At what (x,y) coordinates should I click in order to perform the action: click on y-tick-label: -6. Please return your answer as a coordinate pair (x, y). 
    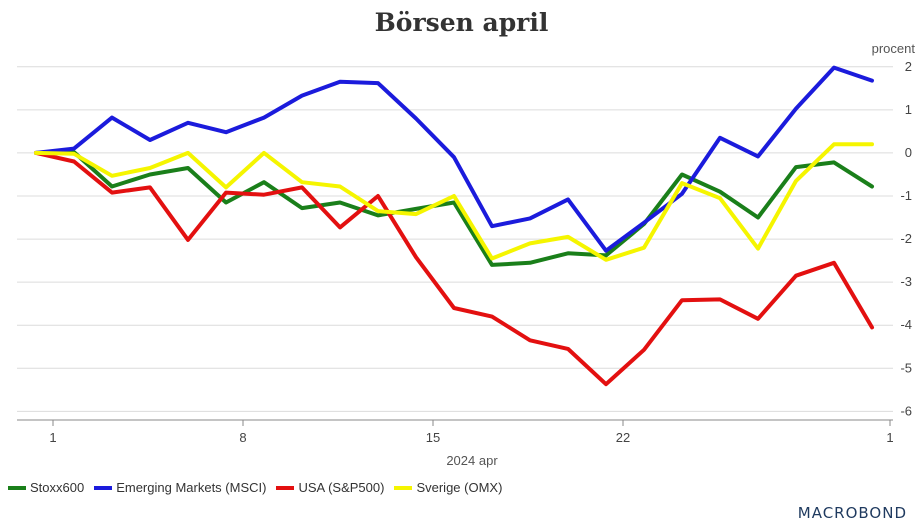
    Looking at the image, I should click on (906, 410).